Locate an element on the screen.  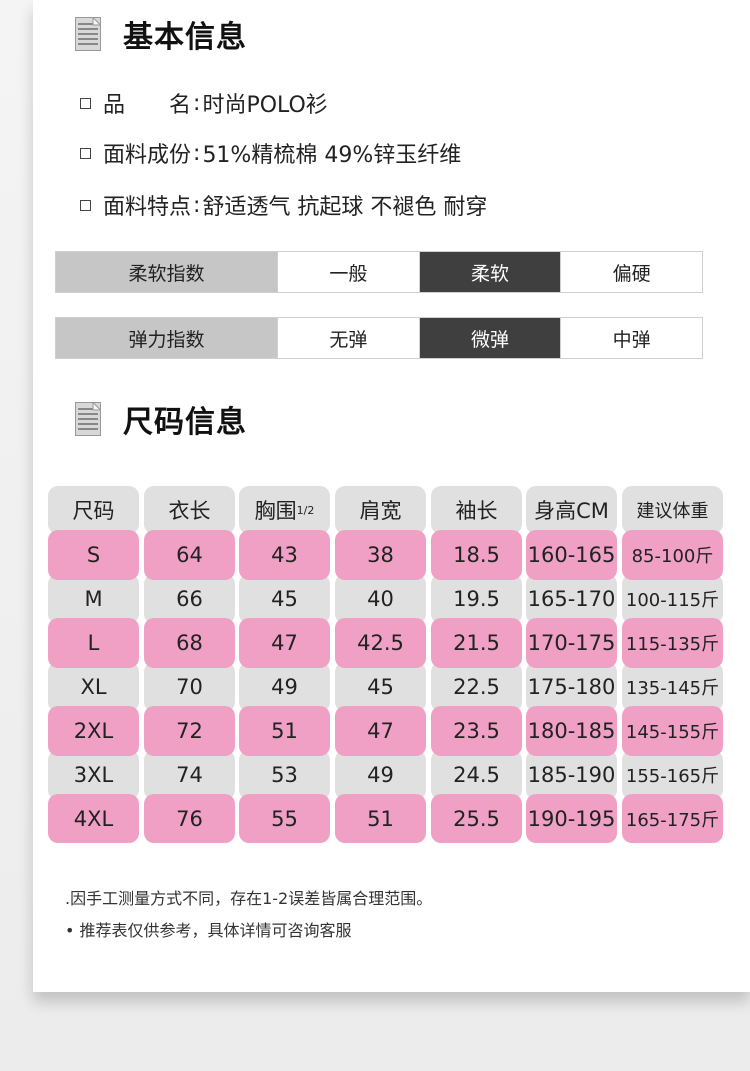
softness-rating: 柔软指数 一般 柔软 偏硬 is located at coordinates (379, 272).